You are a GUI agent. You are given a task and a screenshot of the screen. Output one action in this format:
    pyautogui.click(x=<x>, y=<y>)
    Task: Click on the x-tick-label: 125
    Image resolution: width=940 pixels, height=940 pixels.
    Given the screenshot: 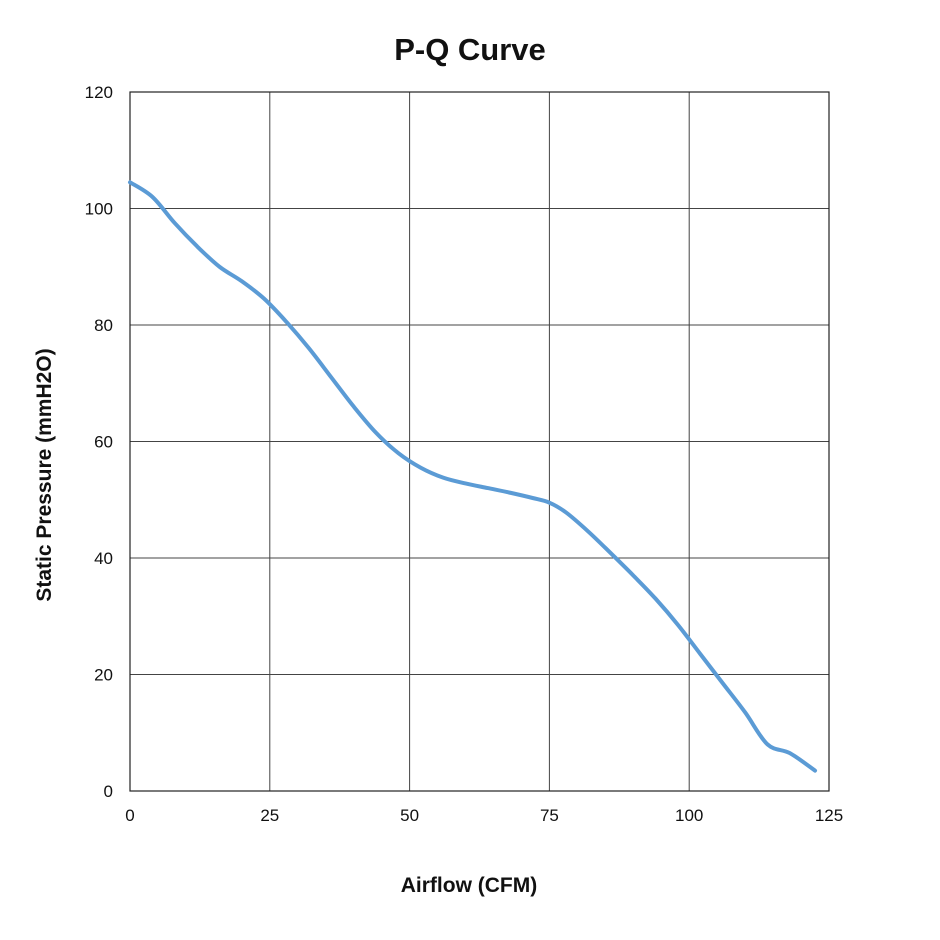 What is the action you would take?
    pyautogui.click(x=829, y=815)
    